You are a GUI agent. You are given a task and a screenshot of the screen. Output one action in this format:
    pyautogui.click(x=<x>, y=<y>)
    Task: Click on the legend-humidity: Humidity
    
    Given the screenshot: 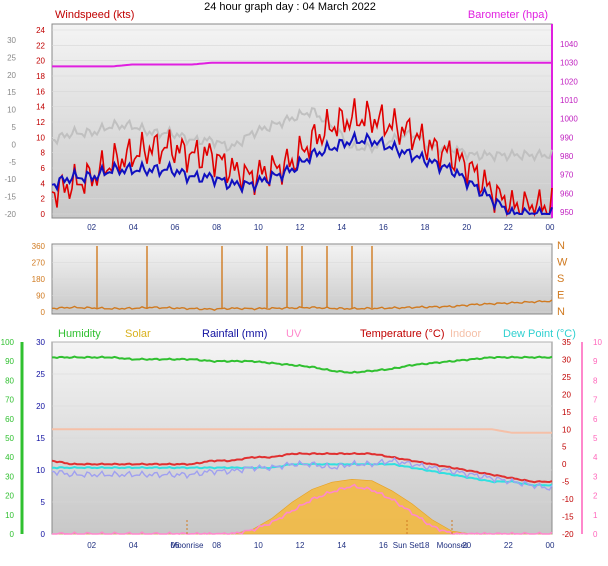 What is the action you would take?
    pyautogui.click(x=79, y=334)
    